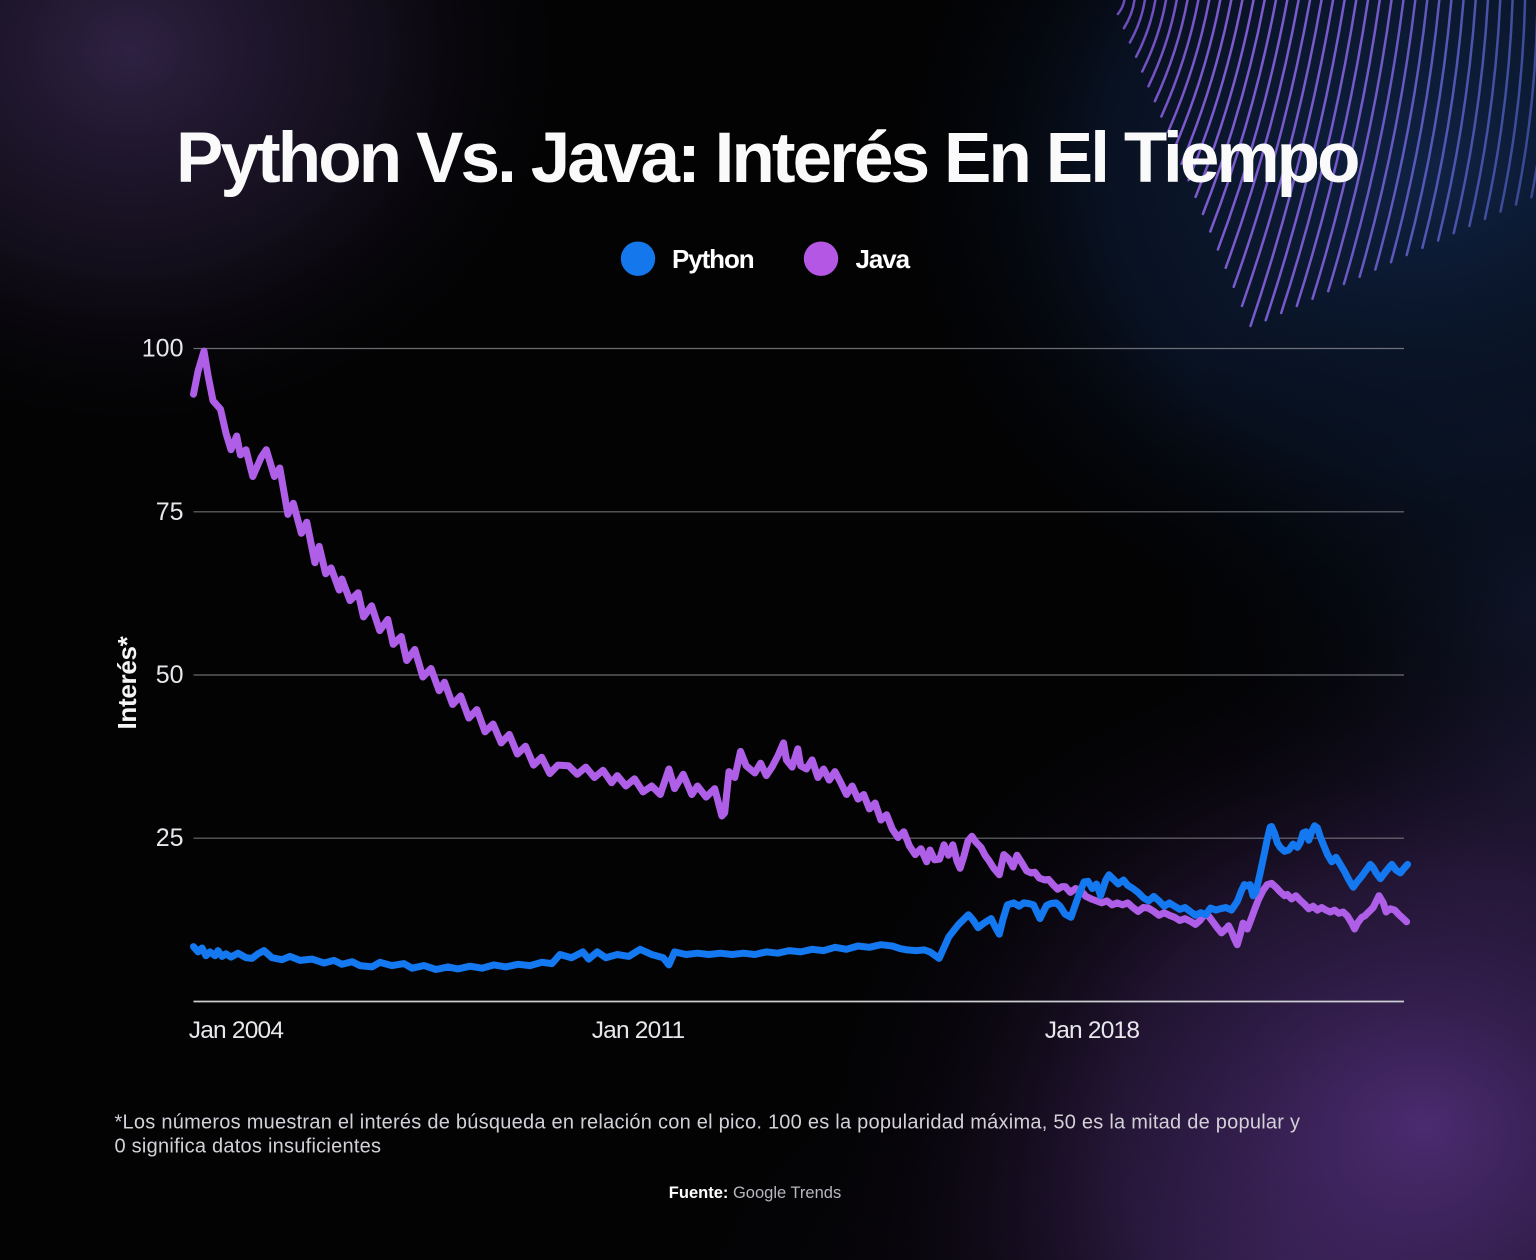 The width and height of the screenshot is (1536, 1260). What do you see at coordinates (127, 682) in the screenshot?
I see `svg-text: Interés*` at bounding box center [127, 682].